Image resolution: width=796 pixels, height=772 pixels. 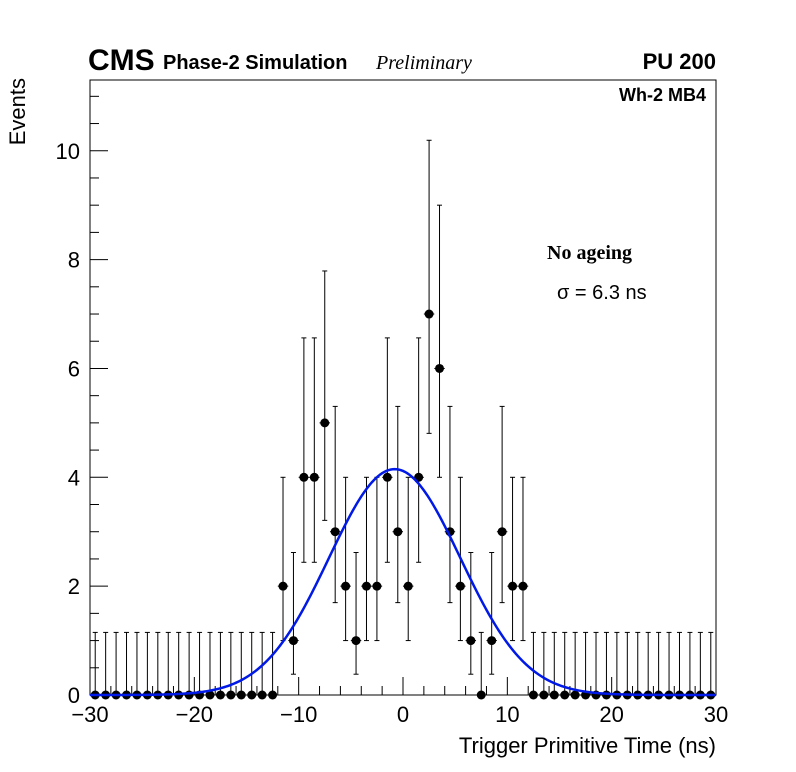 I want to click on x-tick-label: −20, so click(x=194, y=714).